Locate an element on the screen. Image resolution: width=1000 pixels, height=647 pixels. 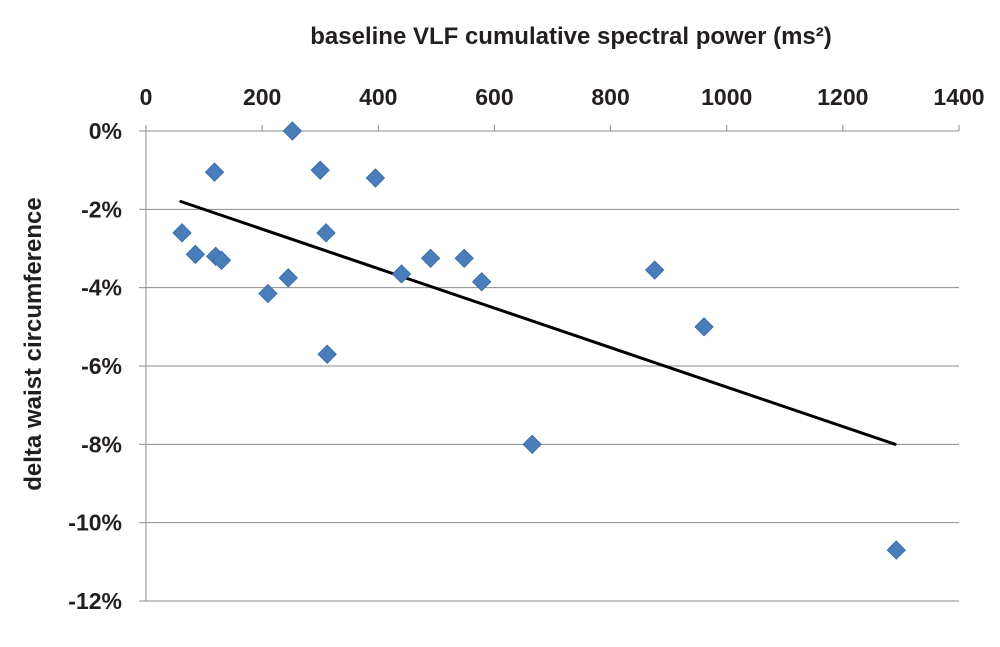
y-axis-title: delta waist circumference is located at coordinates (33, 343).